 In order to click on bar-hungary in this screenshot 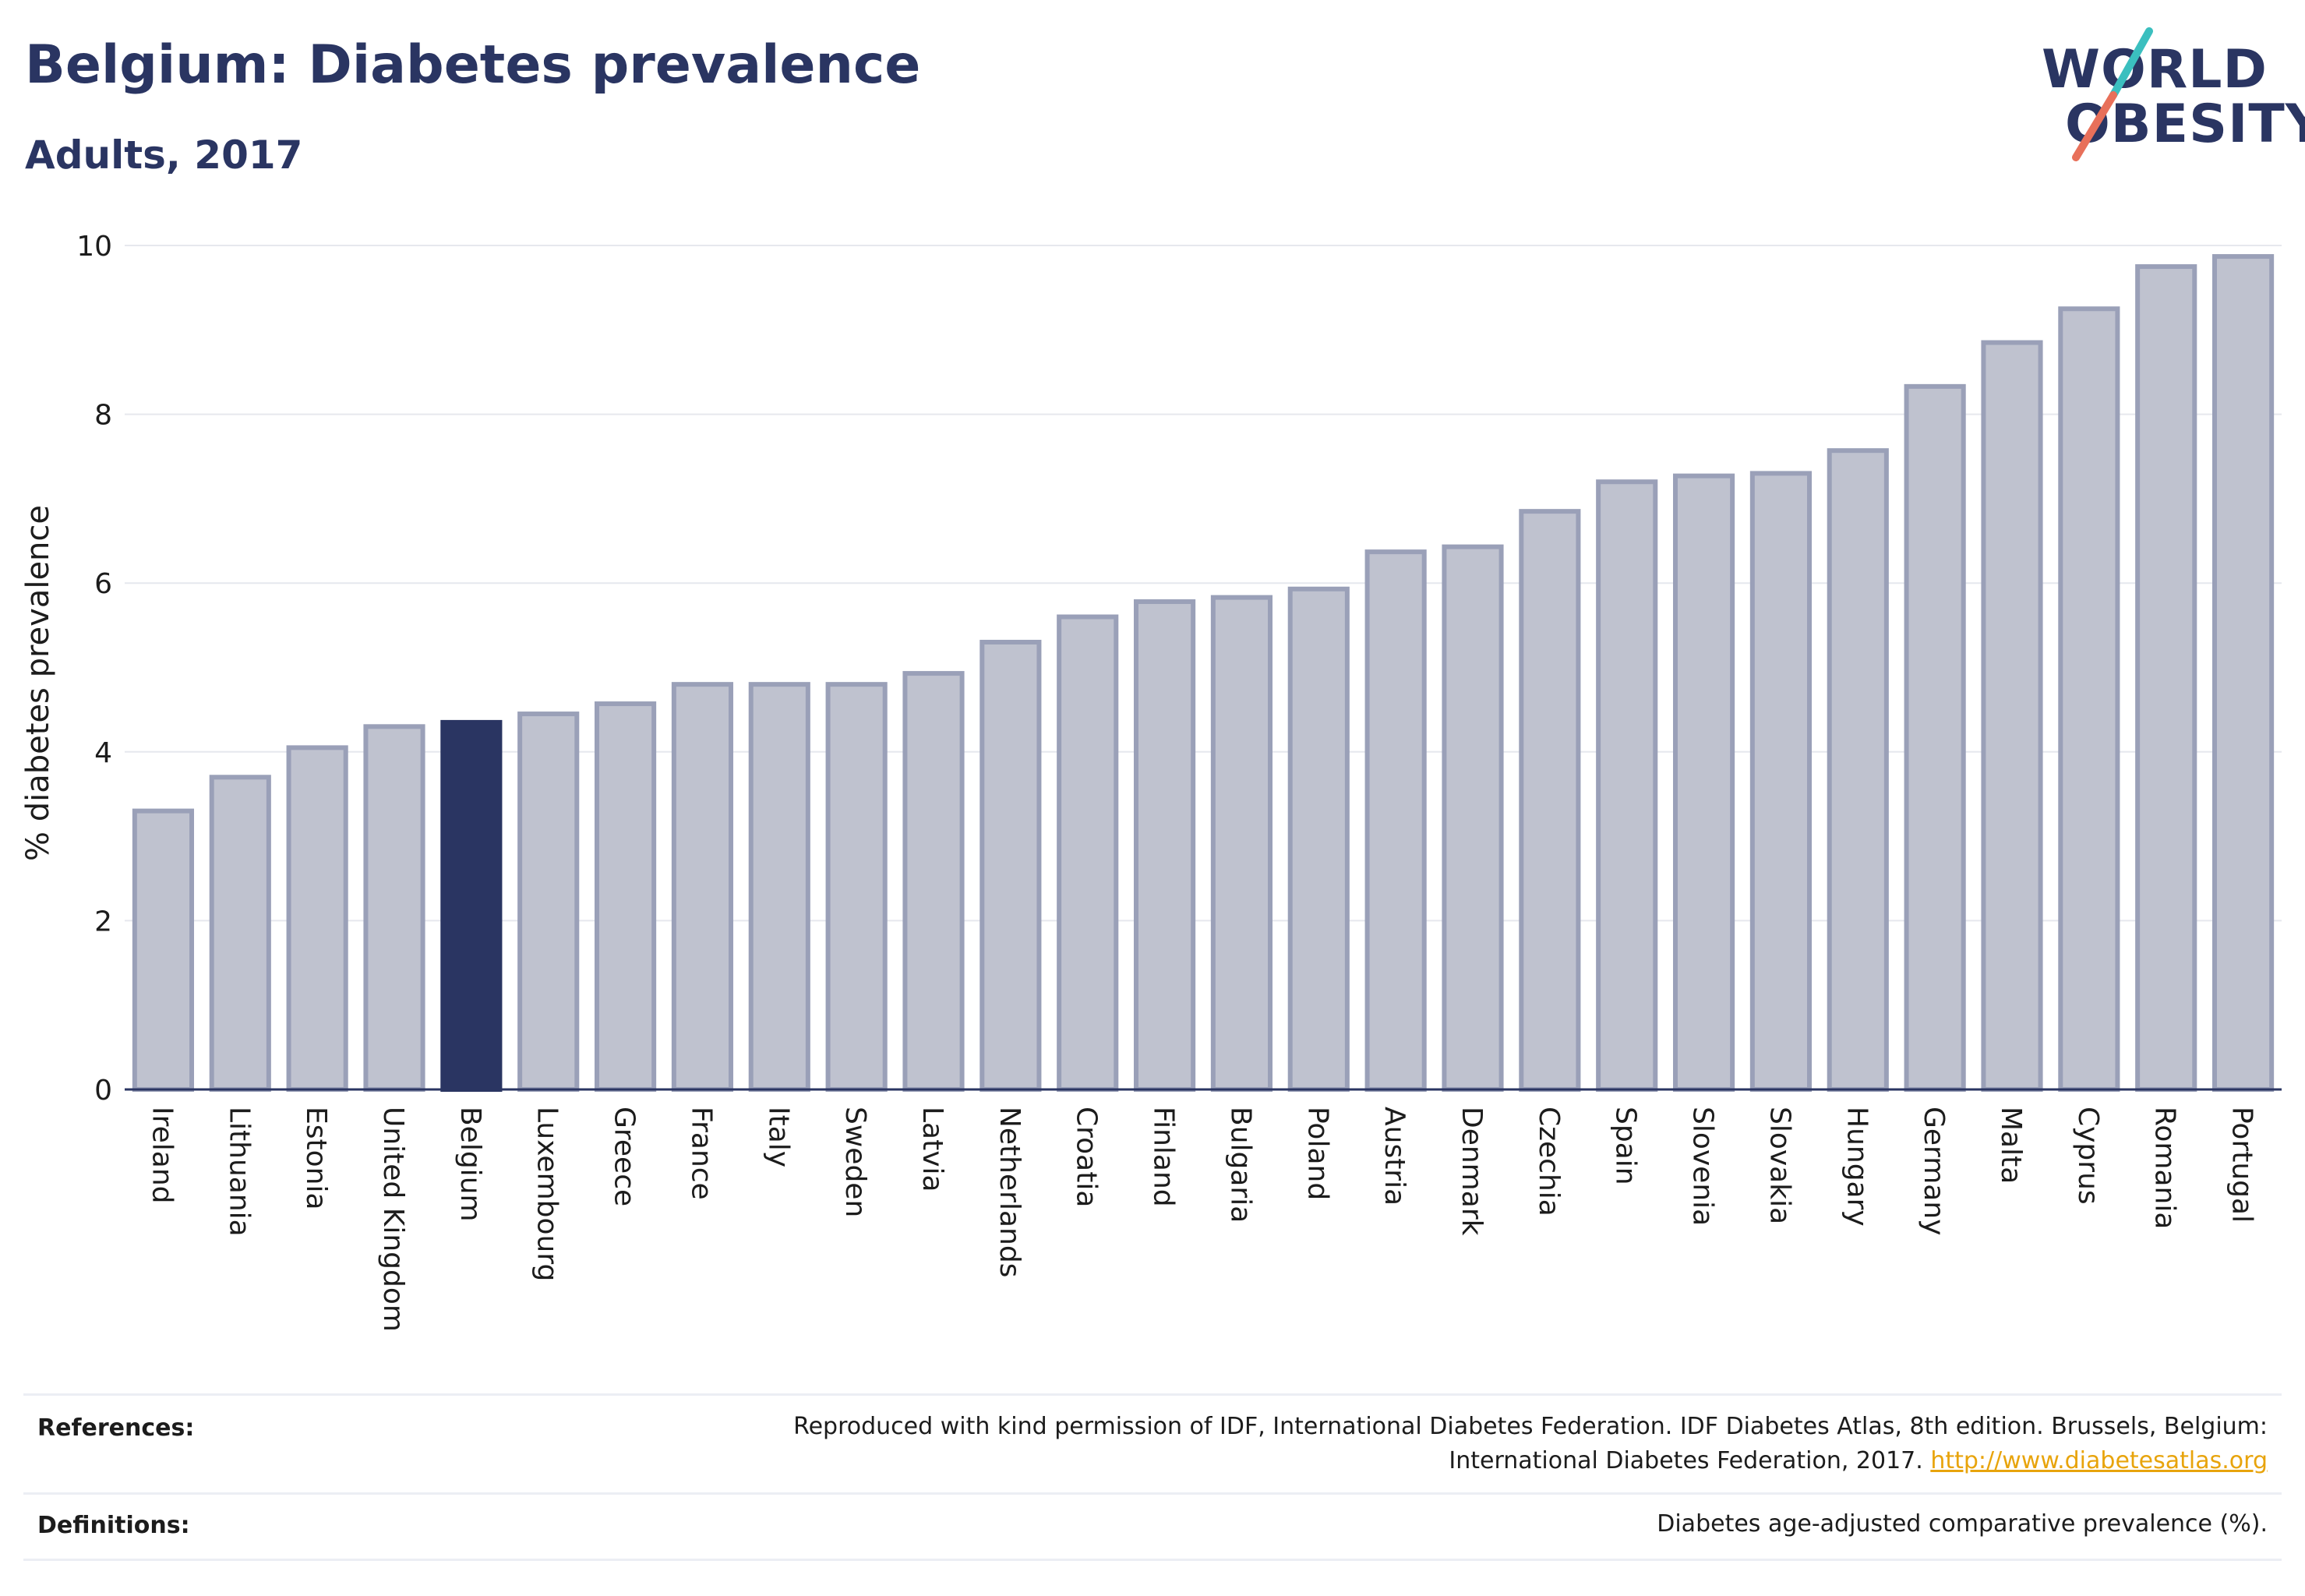, I will do `click(1858, 770)`.